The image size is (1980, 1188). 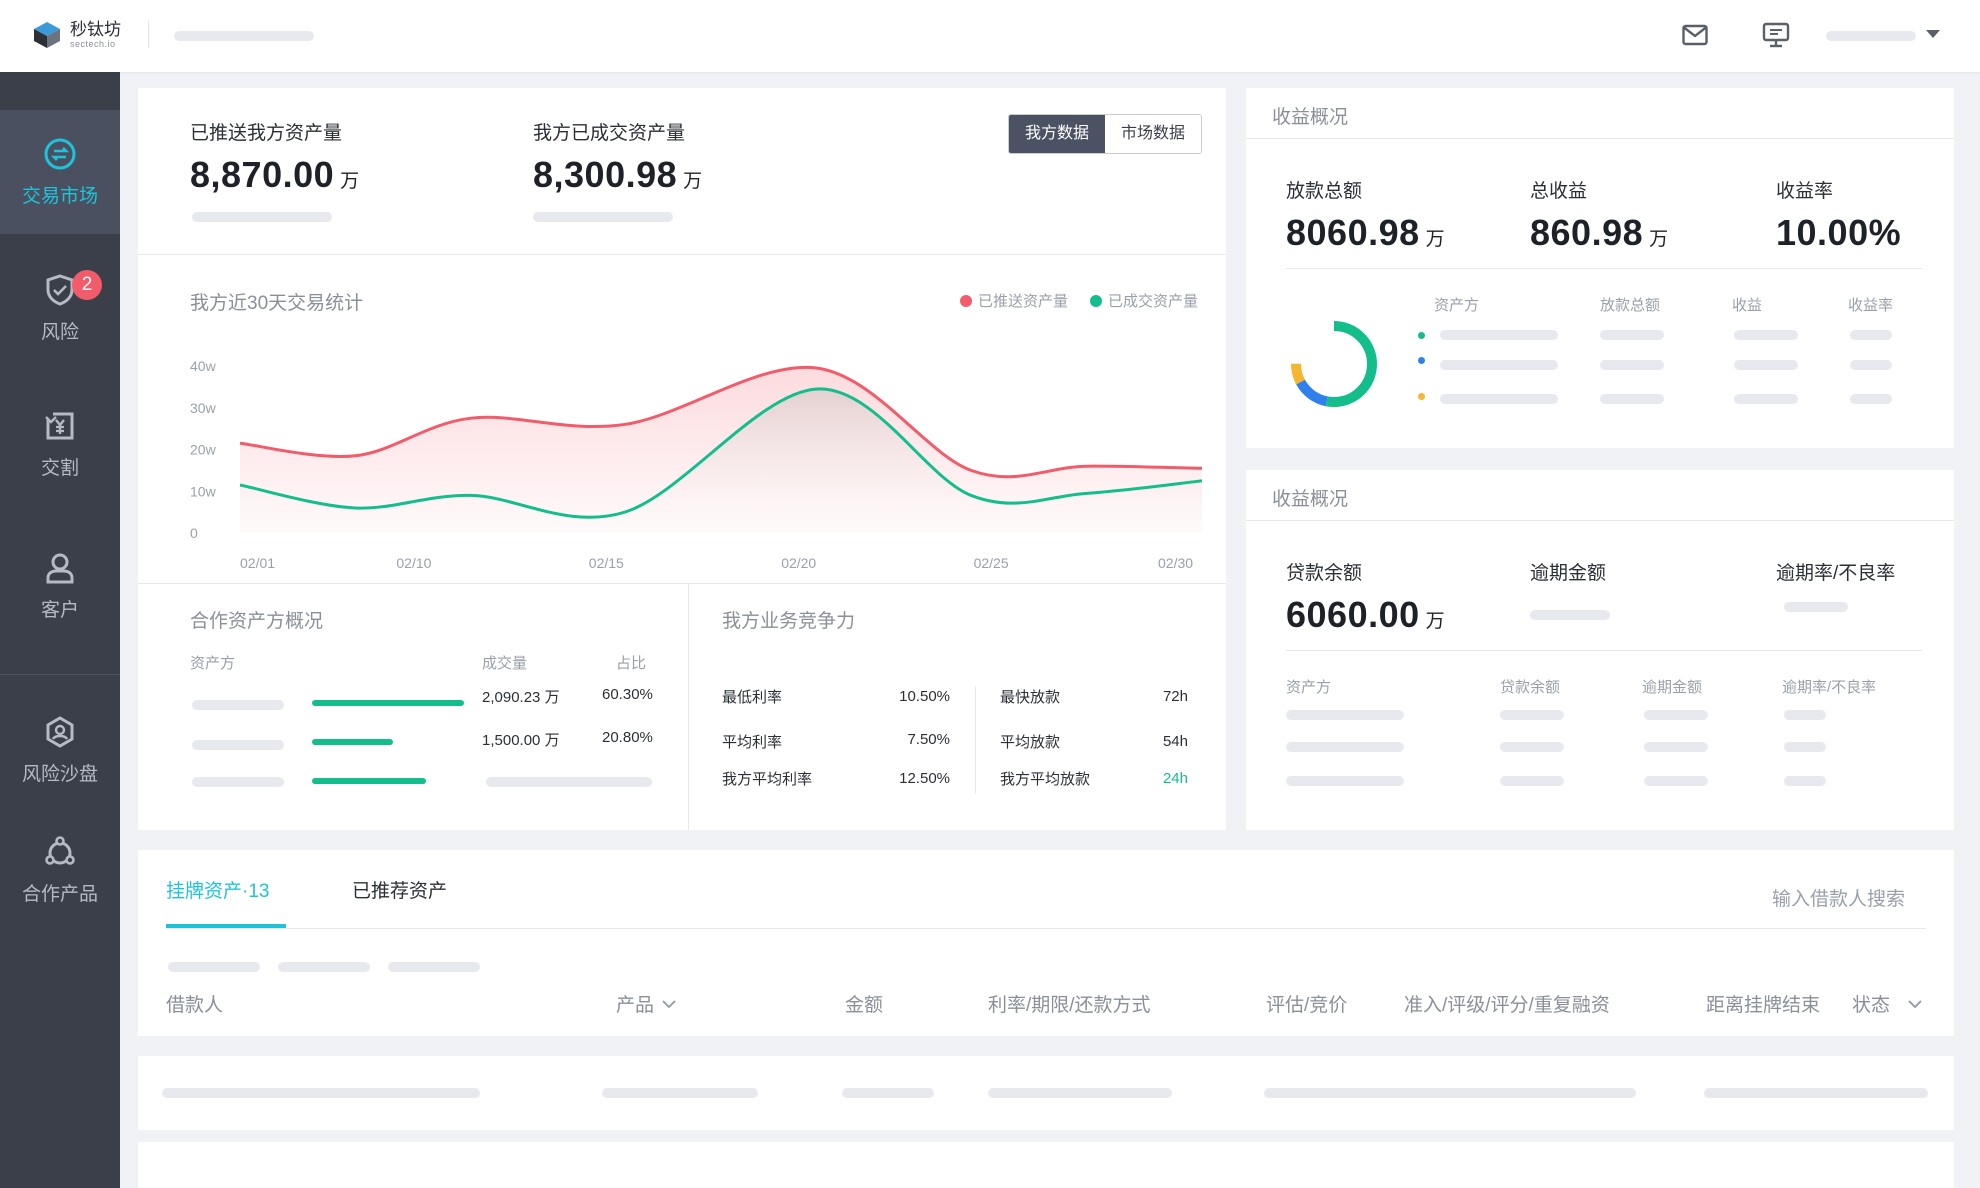 What do you see at coordinates (1030, 742) in the screenshot?
I see `avg-loan-label: 平均放款` at bounding box center [1030, 742].